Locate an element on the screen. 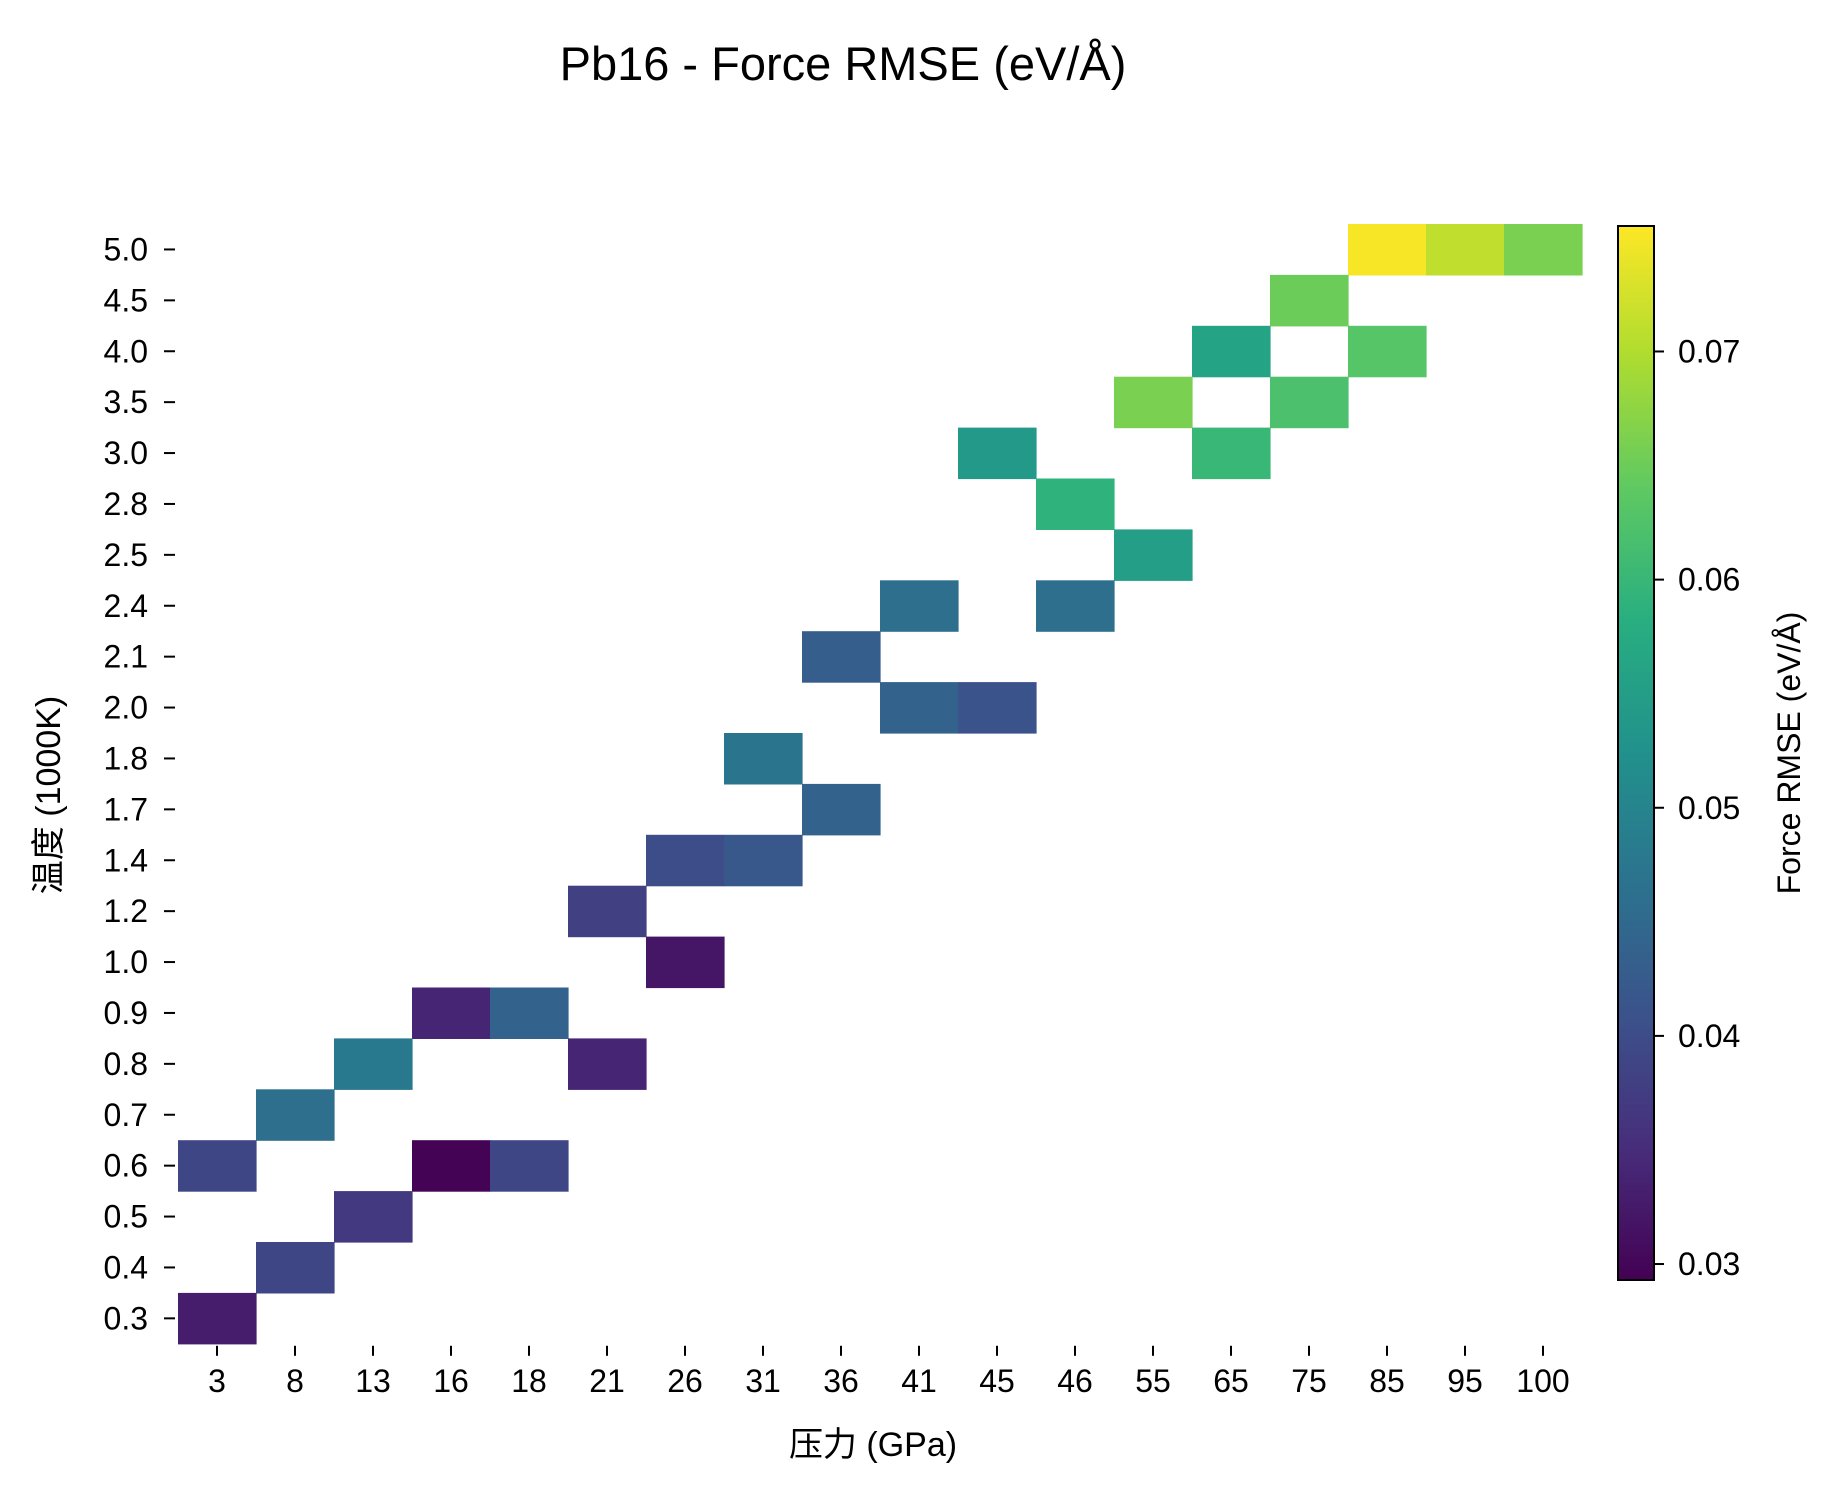 Image resolution: width=1846 pixels, height=1491 pixels. x-tick-label: 16 is located at coordinates (451, 1381).